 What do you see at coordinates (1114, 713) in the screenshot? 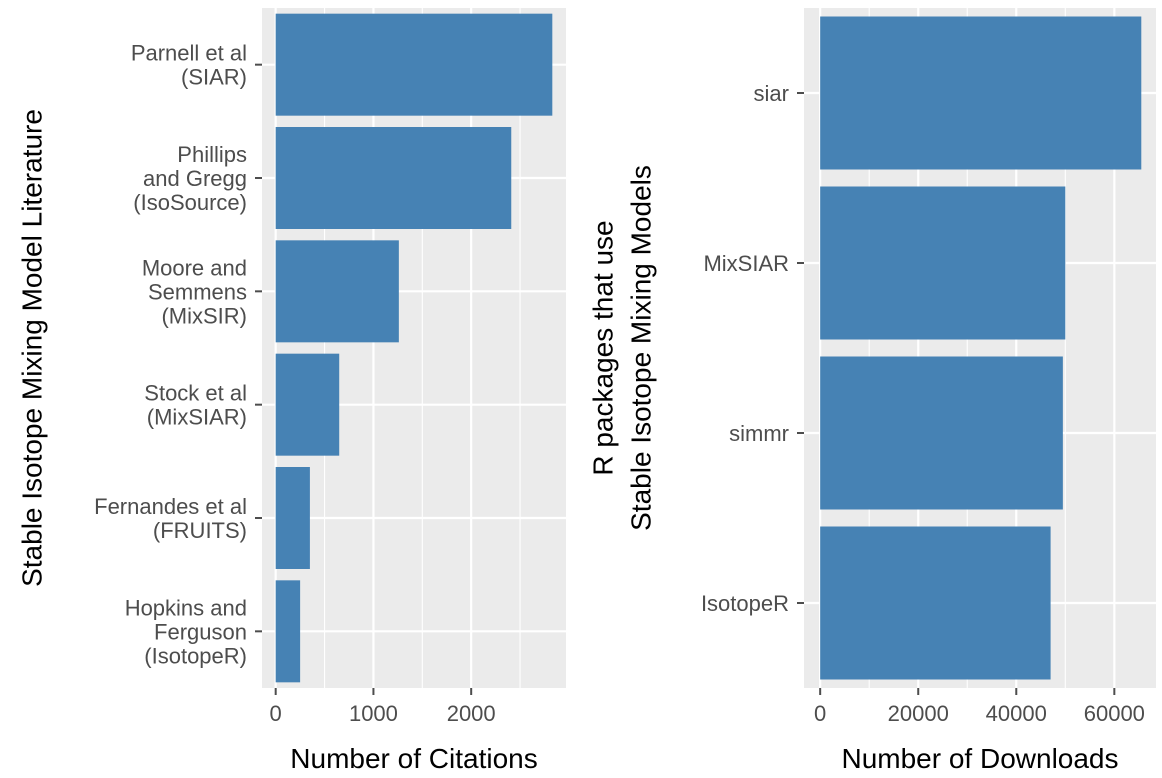
I see `x-tick-label: 60000` at bounding box center [1114, 713].